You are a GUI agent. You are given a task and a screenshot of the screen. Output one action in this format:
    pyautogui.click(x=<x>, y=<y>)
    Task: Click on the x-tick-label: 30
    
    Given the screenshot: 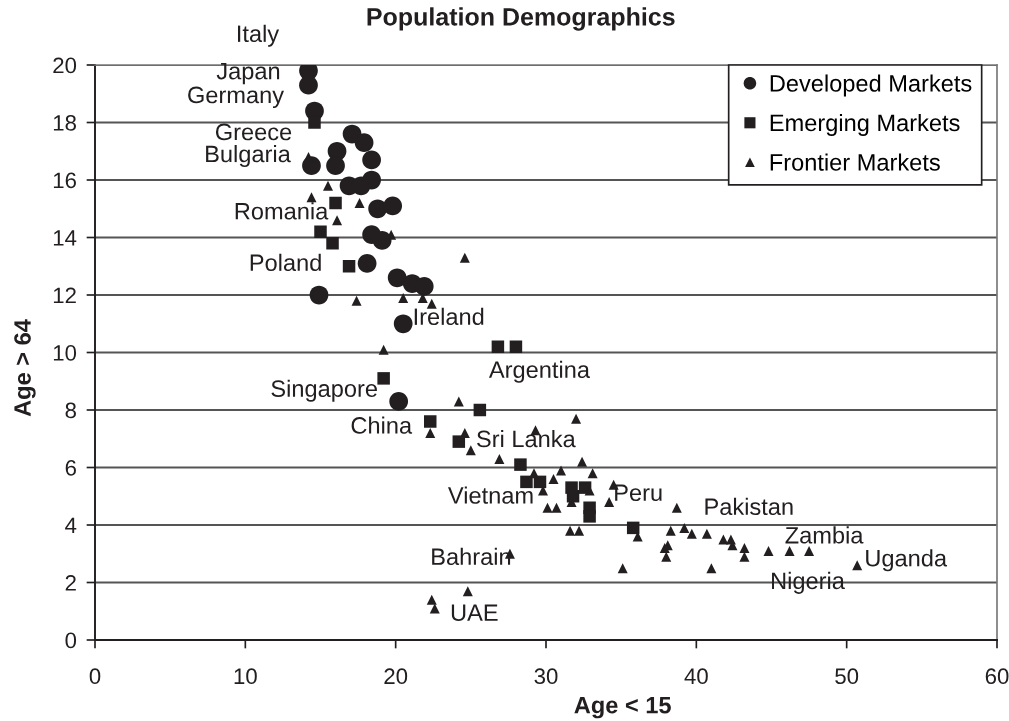 What is the action you would take?
    pyautogui.click(x=546, y=676)
    